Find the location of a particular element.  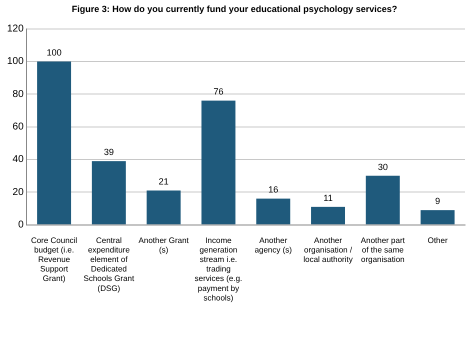

y-tick-label: 40 is located at coordinates (18, 160).